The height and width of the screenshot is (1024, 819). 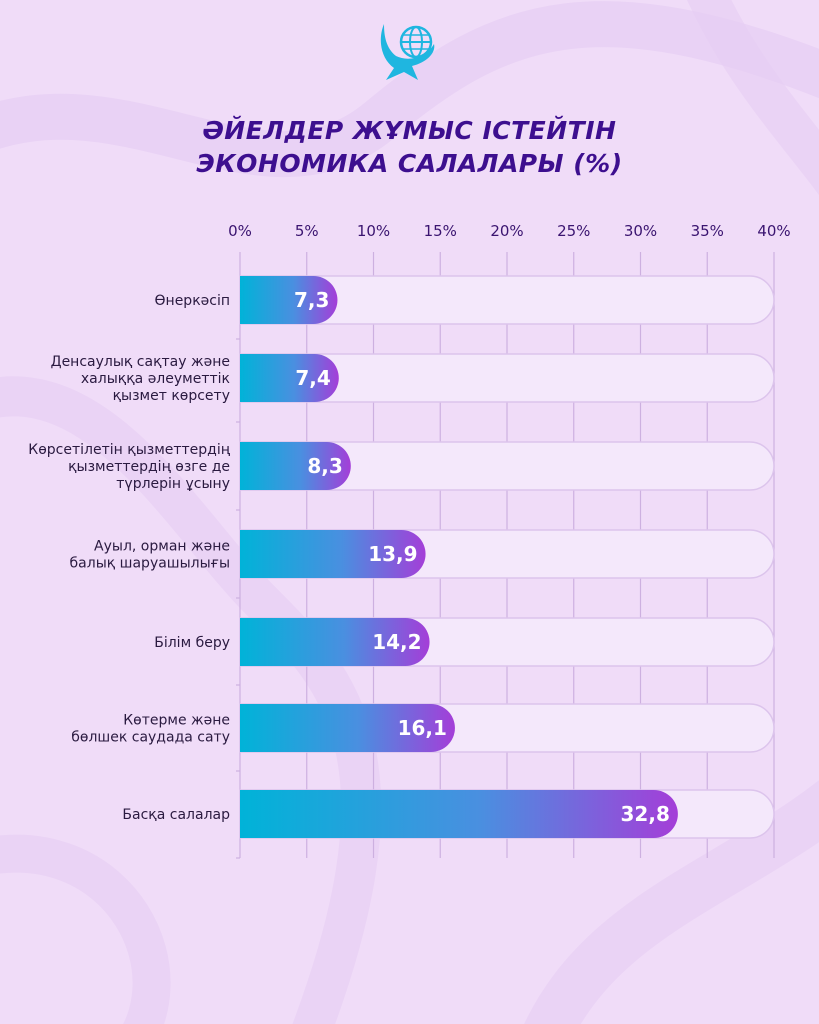 What do you see at coordinates (312, 378) in the screenshot?
I see `bar-value-label: 7,4` at bounding box center [312, 378].